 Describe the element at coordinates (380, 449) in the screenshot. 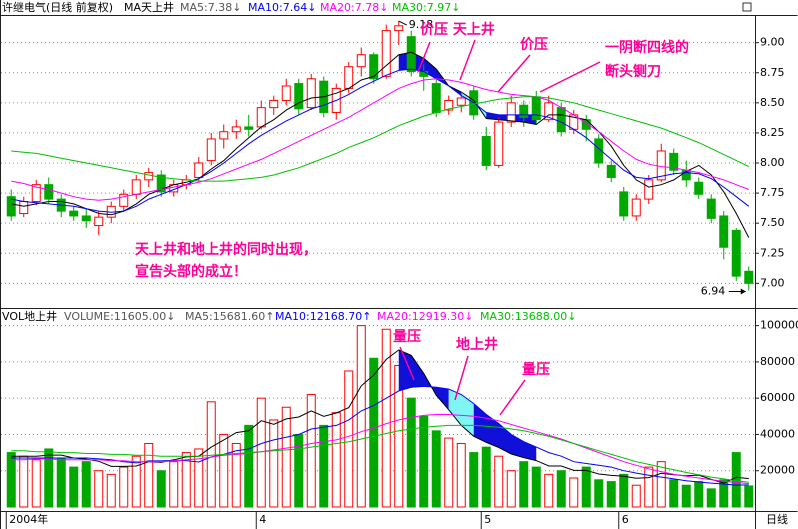

I see `ma-line` at that location.